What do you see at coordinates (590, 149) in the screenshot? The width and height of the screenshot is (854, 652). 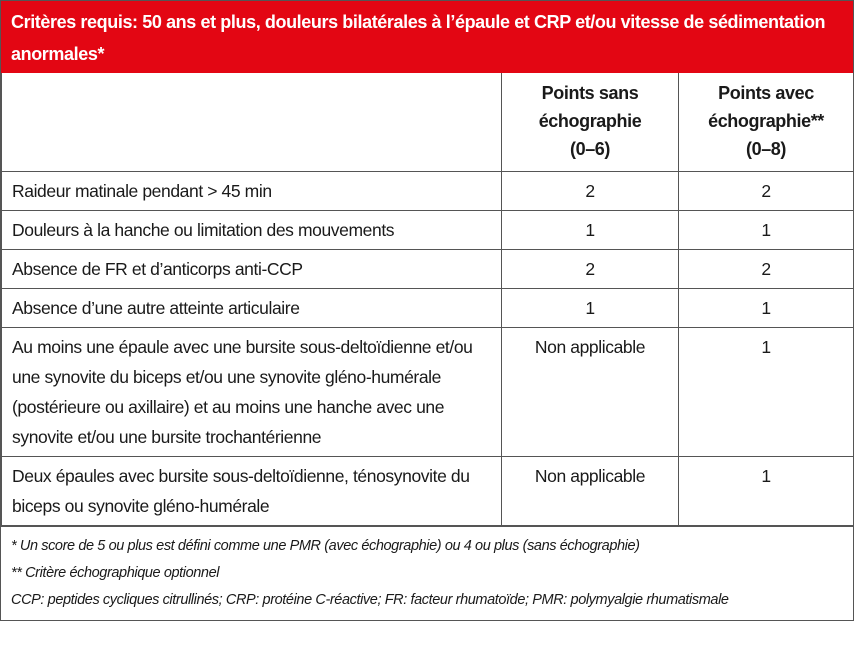 I see `header-line: (0–6)` at bounding box center [590, 149].